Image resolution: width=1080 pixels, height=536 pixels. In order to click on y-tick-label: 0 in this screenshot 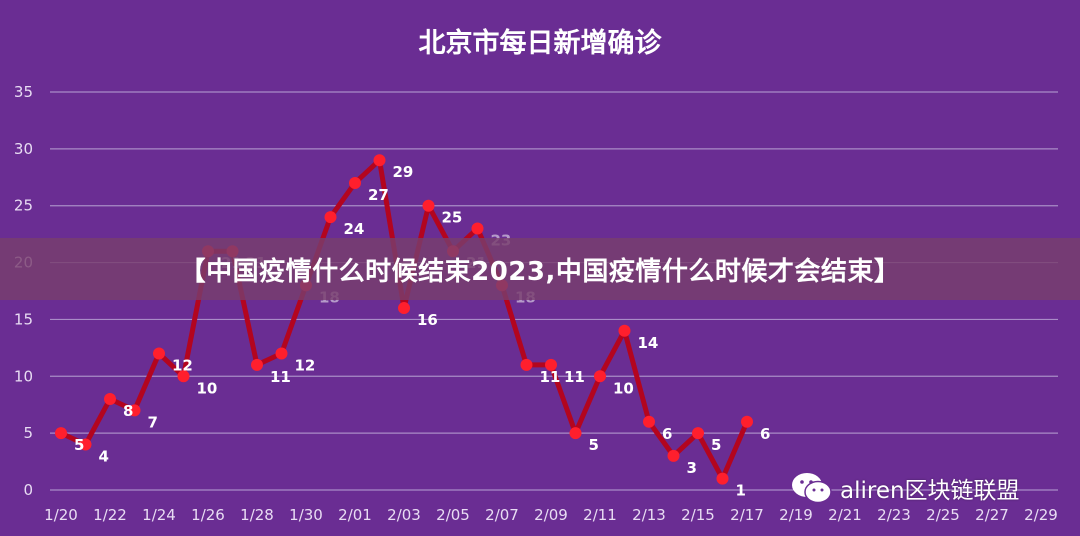, I will do `click(28, 490)`.